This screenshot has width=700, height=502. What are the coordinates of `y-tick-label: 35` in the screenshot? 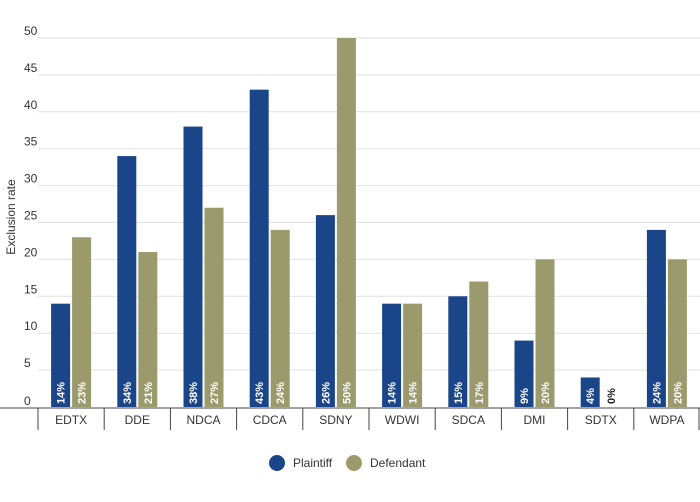 It's located at (31, 142).